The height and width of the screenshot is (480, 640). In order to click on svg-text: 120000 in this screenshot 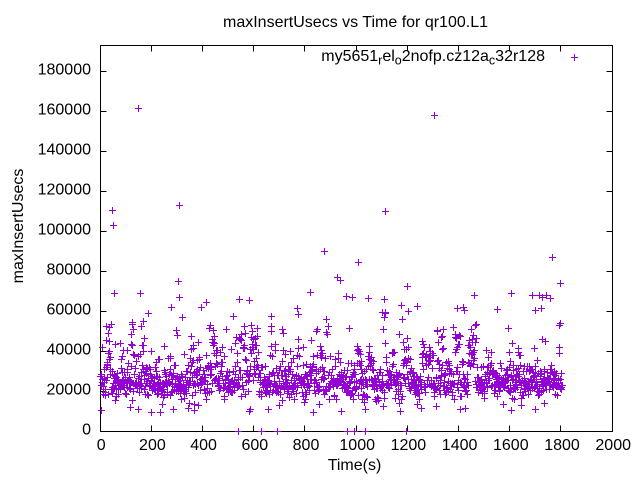, I will do `click(64, 190)`.